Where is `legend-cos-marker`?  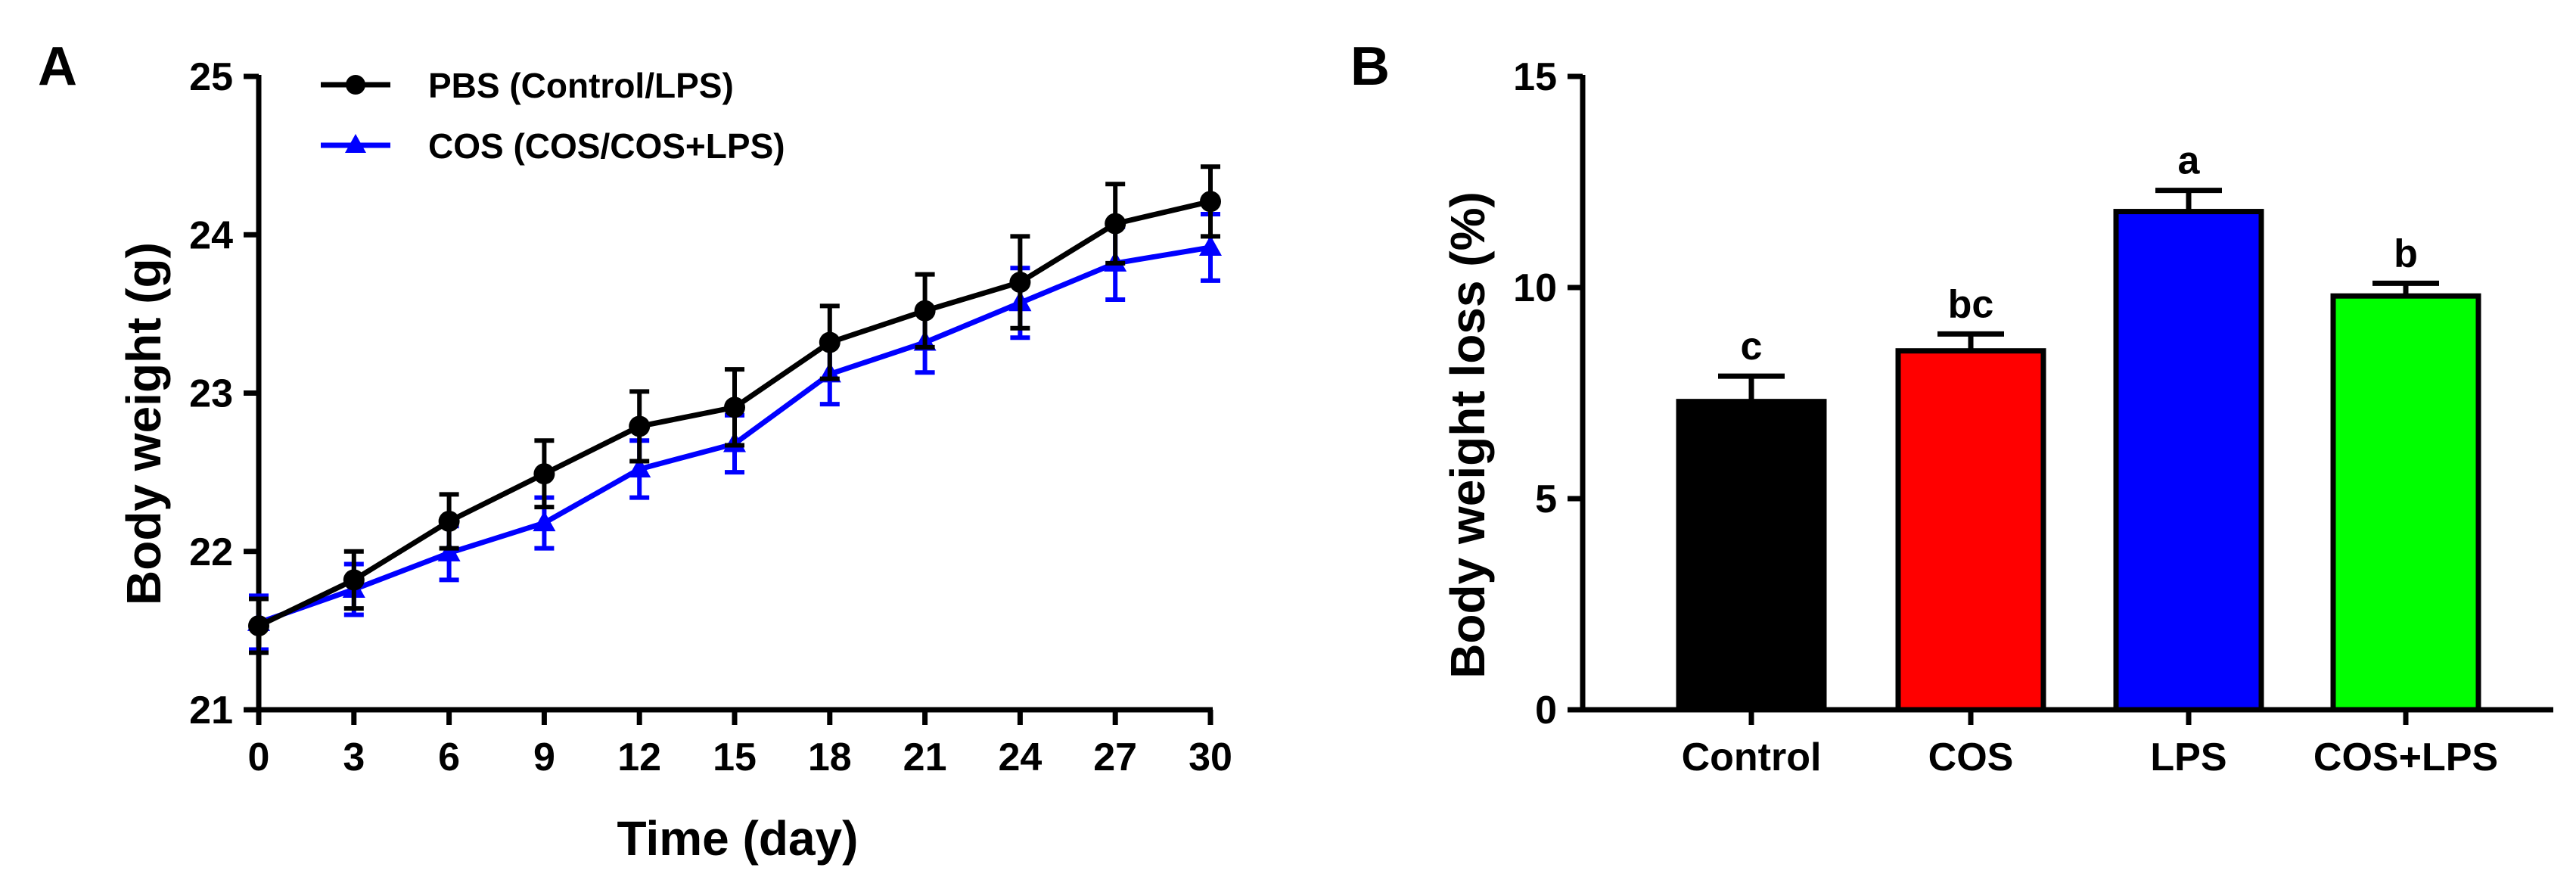 legend-cos-marker is located at coordinates (355, 143).